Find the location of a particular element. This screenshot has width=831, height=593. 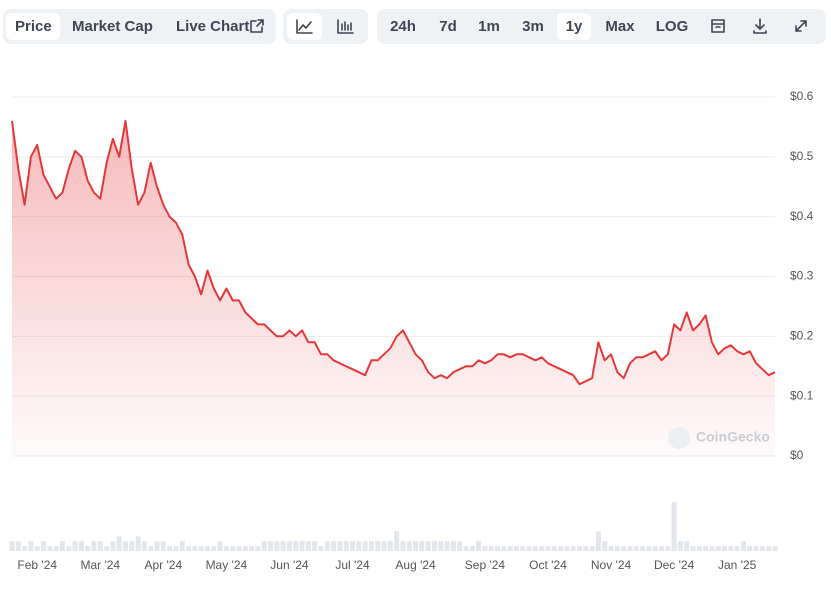

range-button: LOG is located at coordinates (672, 26).